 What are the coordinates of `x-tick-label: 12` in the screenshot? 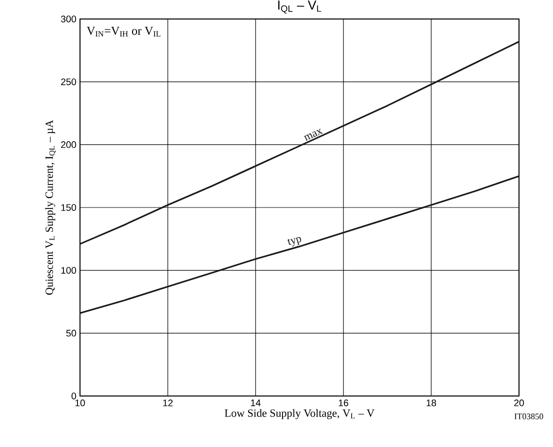 It's located at (168, 403).